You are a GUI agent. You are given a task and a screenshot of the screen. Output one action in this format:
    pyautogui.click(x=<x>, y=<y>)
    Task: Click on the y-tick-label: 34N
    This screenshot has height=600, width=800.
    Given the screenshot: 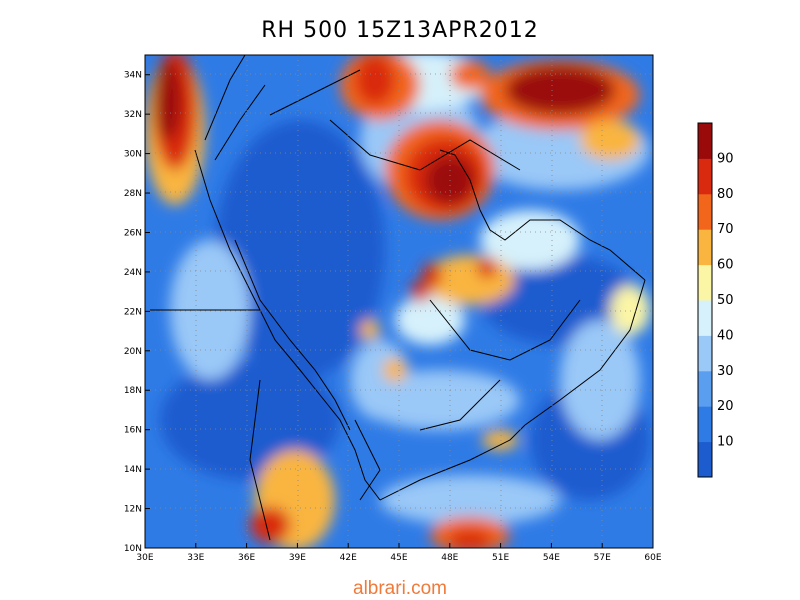 What is the action you would take?
    pyautogui.click(x=133, y=76)
    